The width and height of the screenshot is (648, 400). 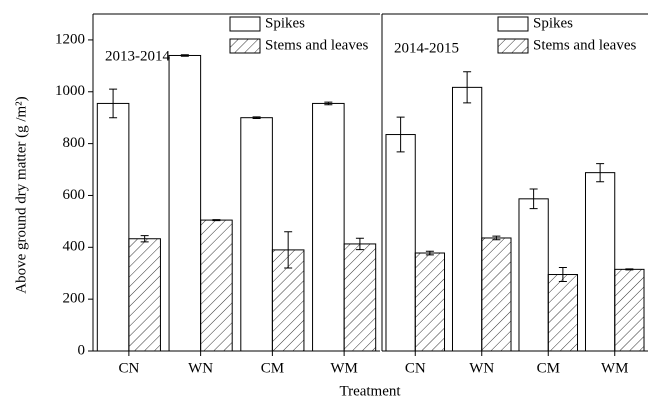 What do you see at coordinates (74, 299) in the screenshot?
I see `y-tick-label: 200` at bounding box center [74, 299].